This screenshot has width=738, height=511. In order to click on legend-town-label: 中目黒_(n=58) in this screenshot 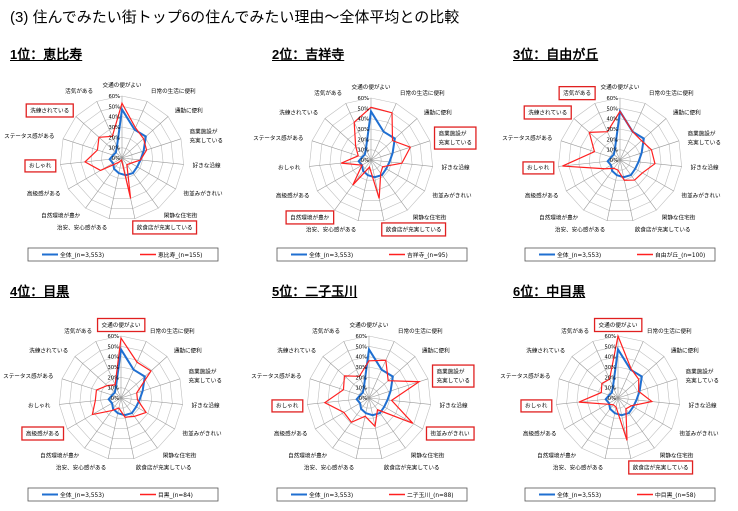, I will do `click(675, 495)`.